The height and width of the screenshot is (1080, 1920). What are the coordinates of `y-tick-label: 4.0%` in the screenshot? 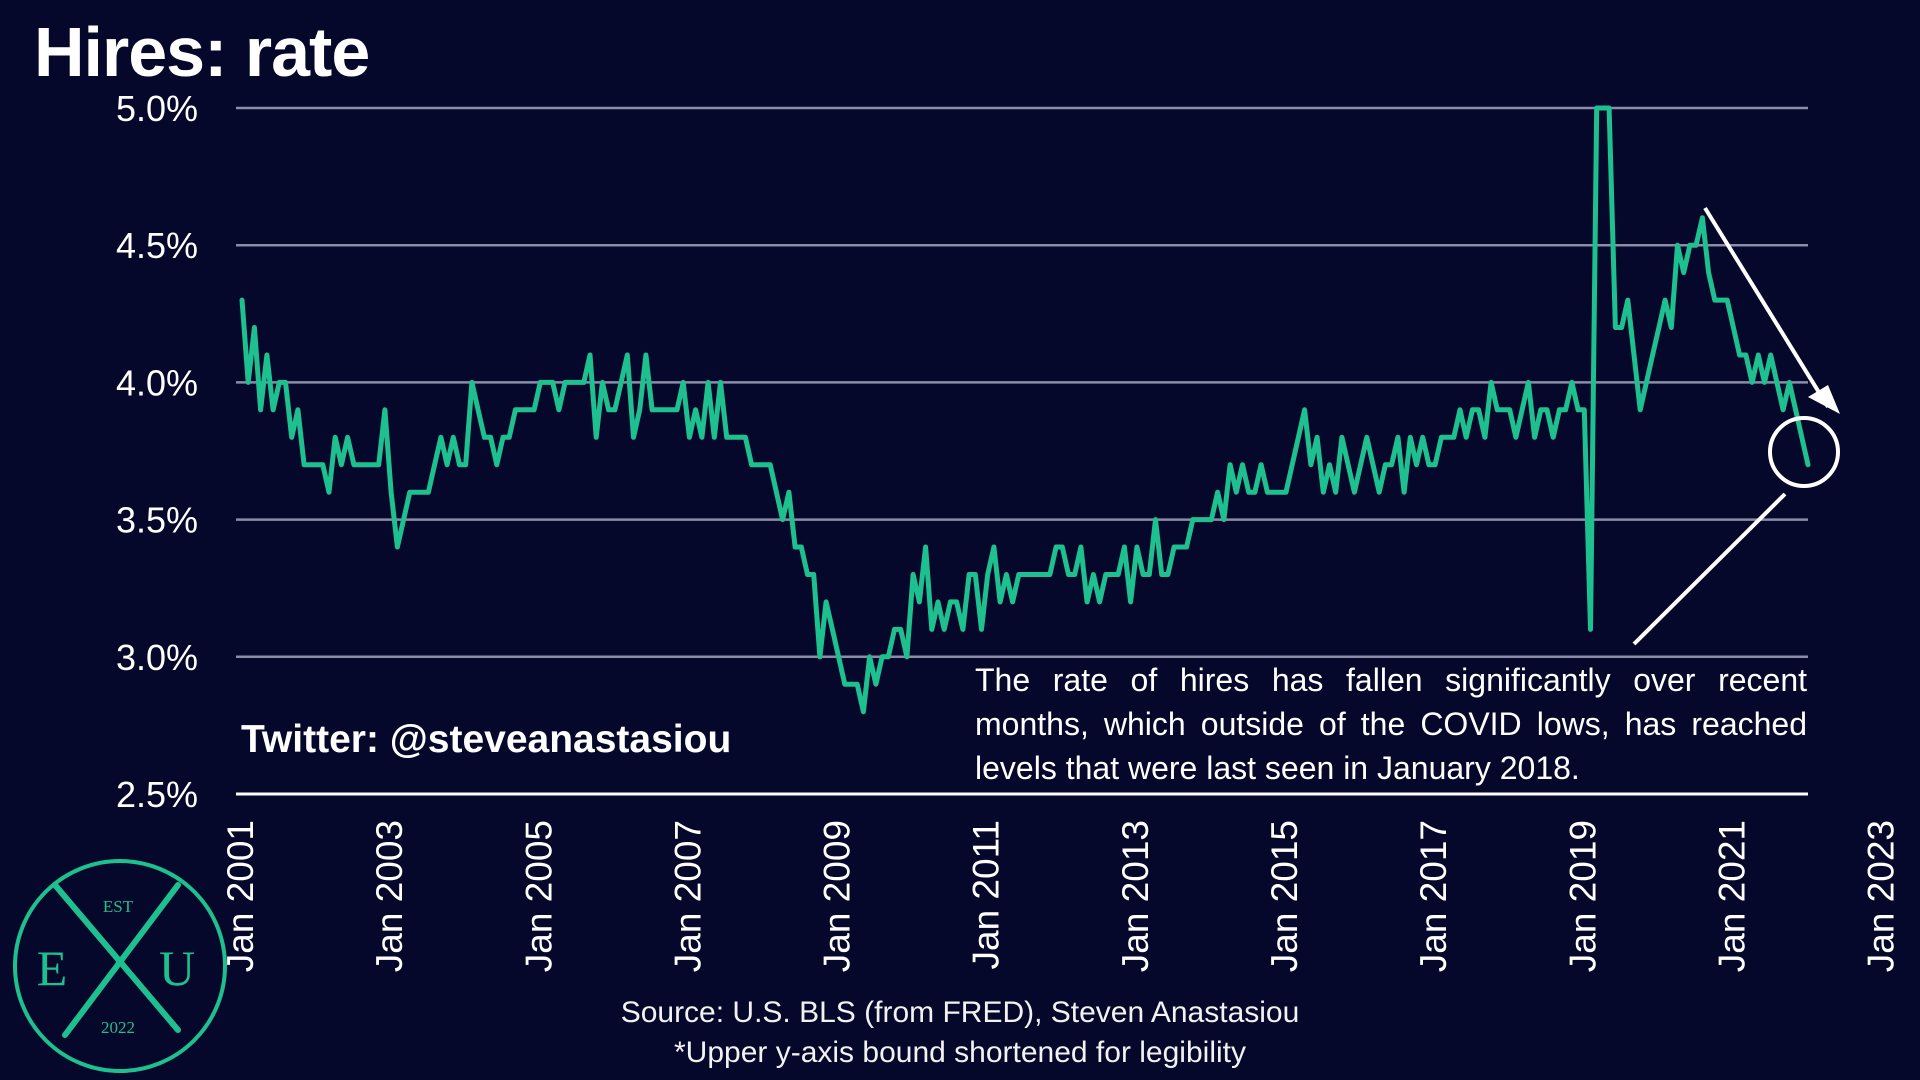 It's located at (157, 382).